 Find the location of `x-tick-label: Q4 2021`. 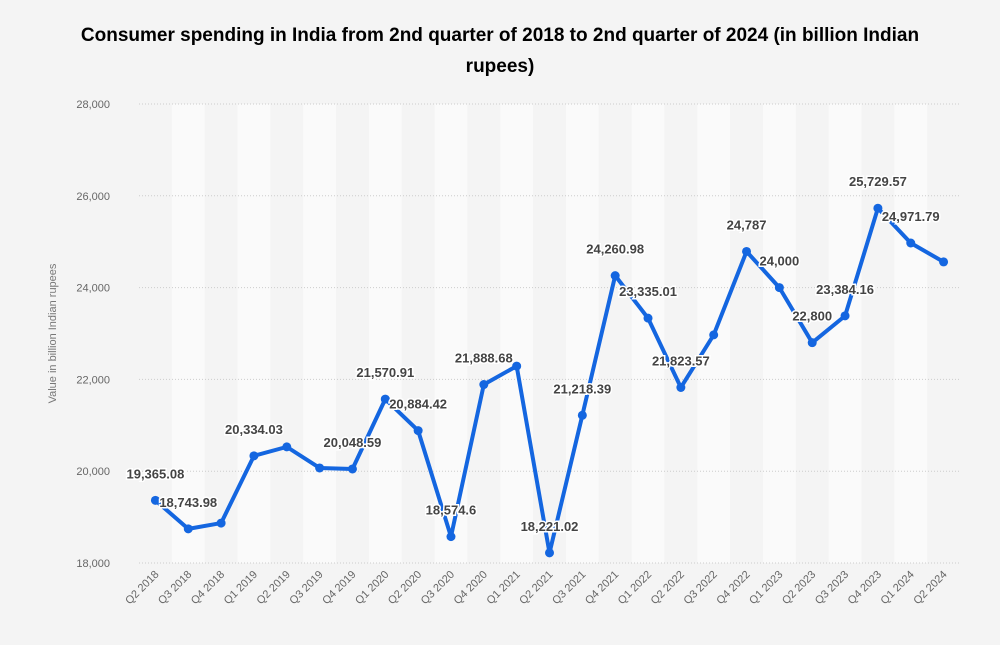

x-tick-label: Q4 2021 is located at coordinates (602, 588).